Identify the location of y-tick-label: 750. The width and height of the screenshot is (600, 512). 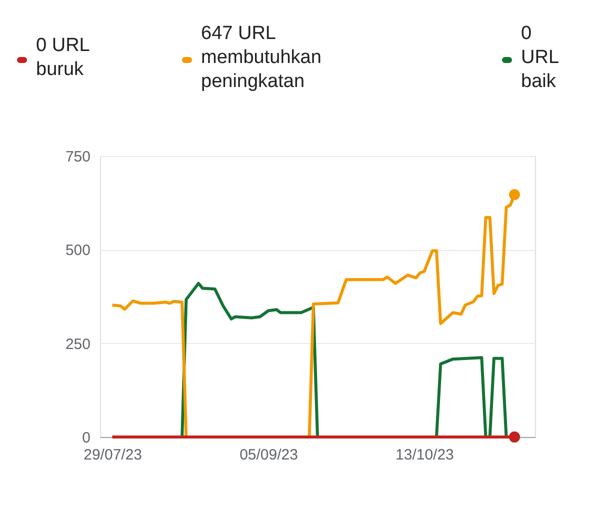
(77, 157).